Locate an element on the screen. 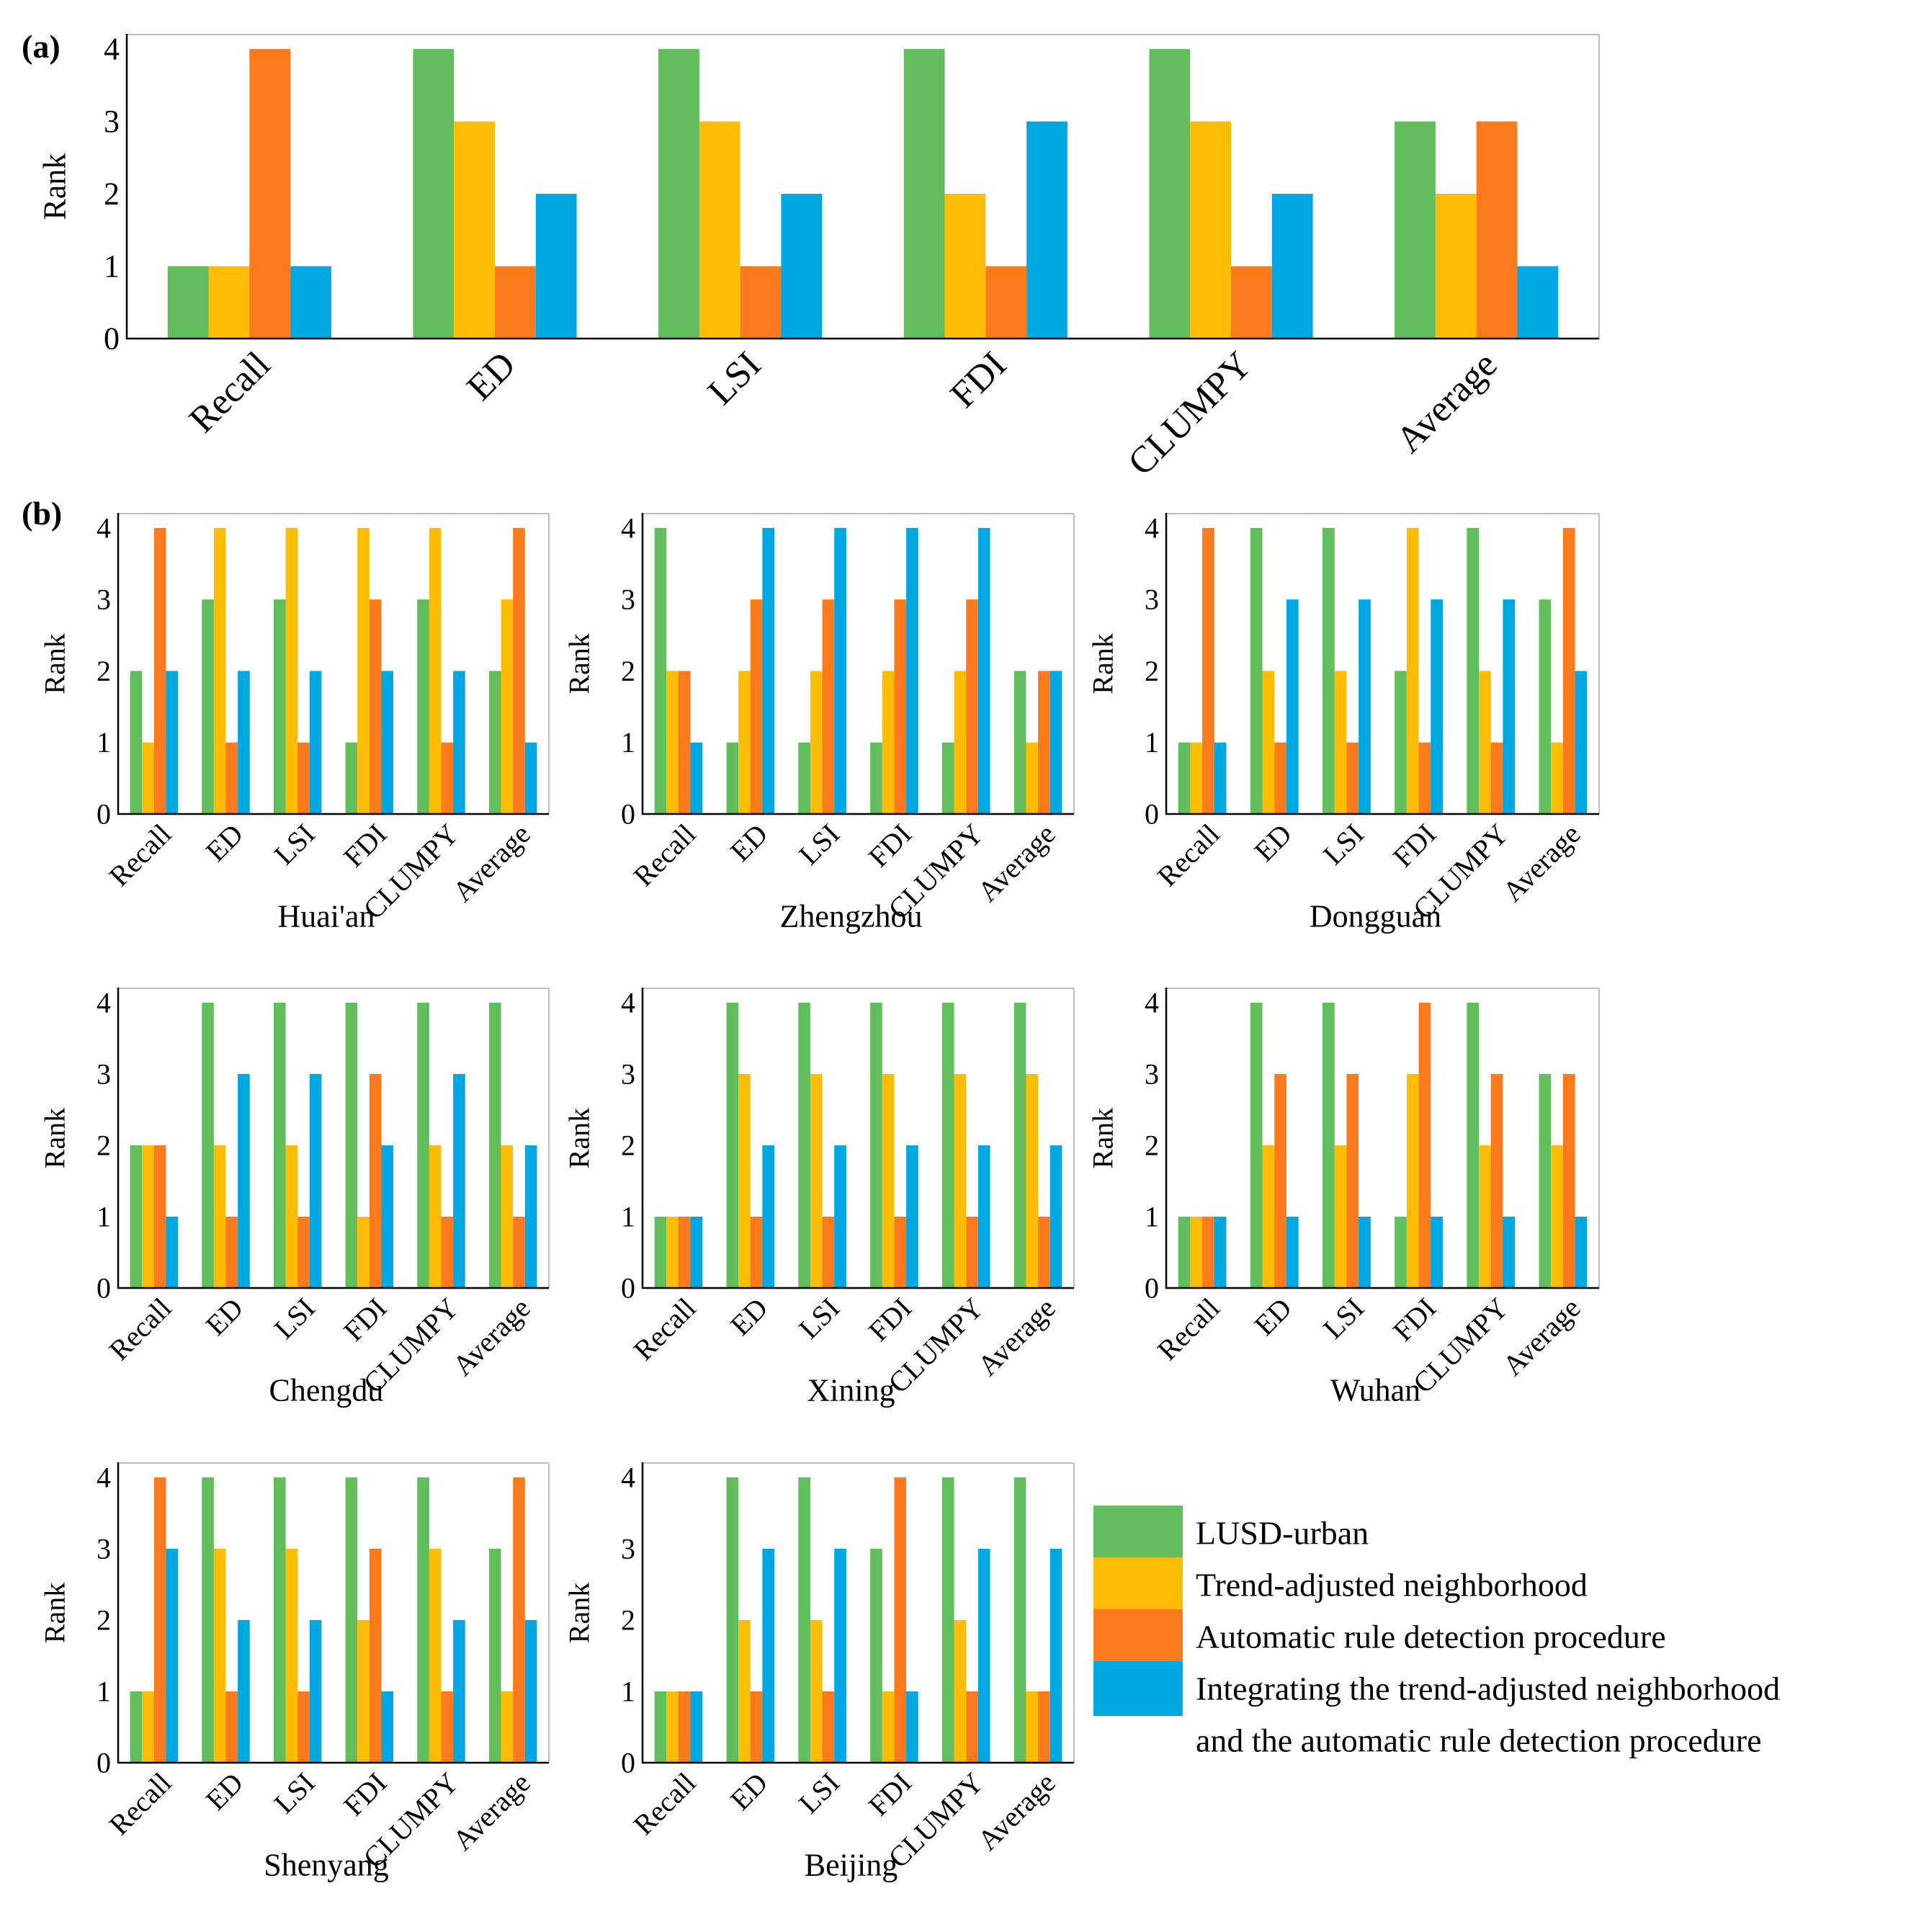 The height and width of the screenshot is (1932, 1929). bar-b1-ed-s1 is located at coordinates (208, 706).